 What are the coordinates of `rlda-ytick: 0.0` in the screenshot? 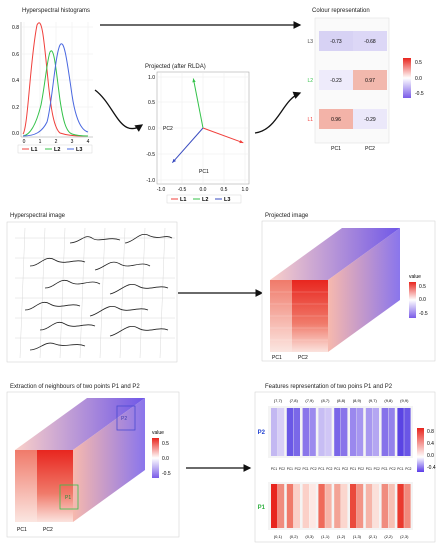 It's located at (151, 129).